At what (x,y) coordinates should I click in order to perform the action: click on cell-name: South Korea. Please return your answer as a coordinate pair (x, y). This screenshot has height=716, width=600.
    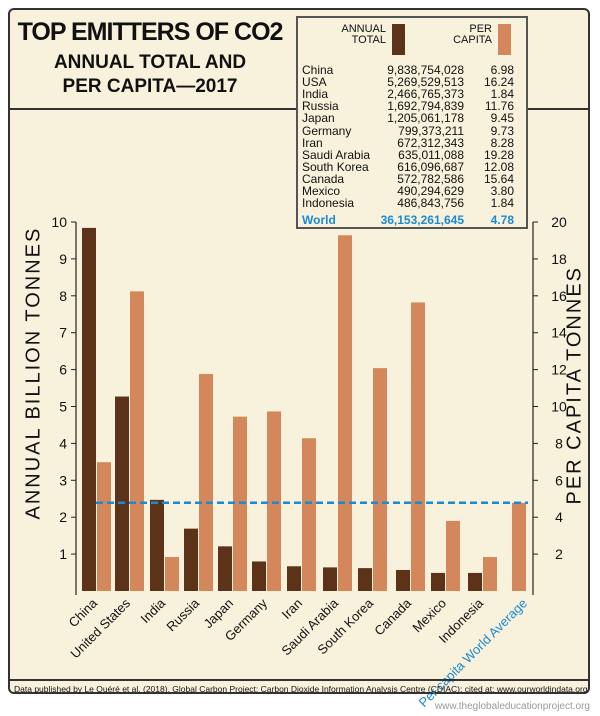
    Looking at the image, I should click on (335, 166).